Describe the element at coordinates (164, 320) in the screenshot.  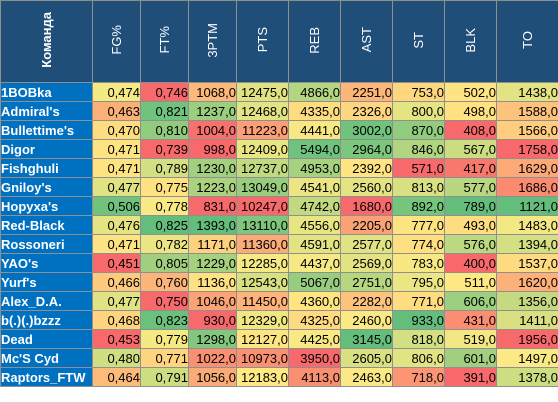
I see `ft-pct-cell: 0,823` at that location.